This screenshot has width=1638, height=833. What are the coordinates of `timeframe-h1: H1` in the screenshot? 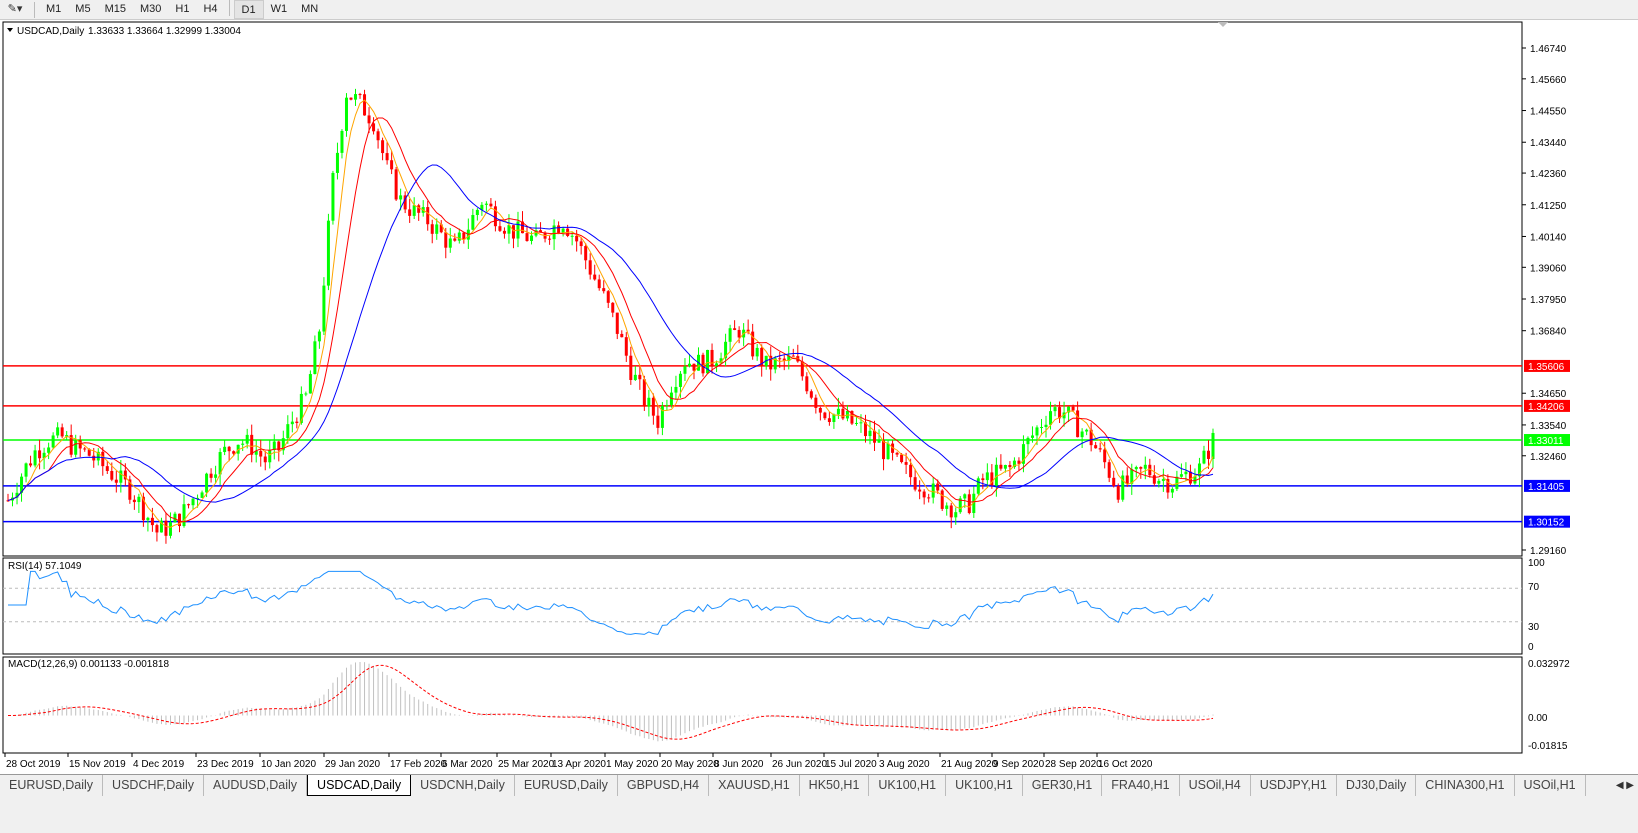 It's located at (182, 9).